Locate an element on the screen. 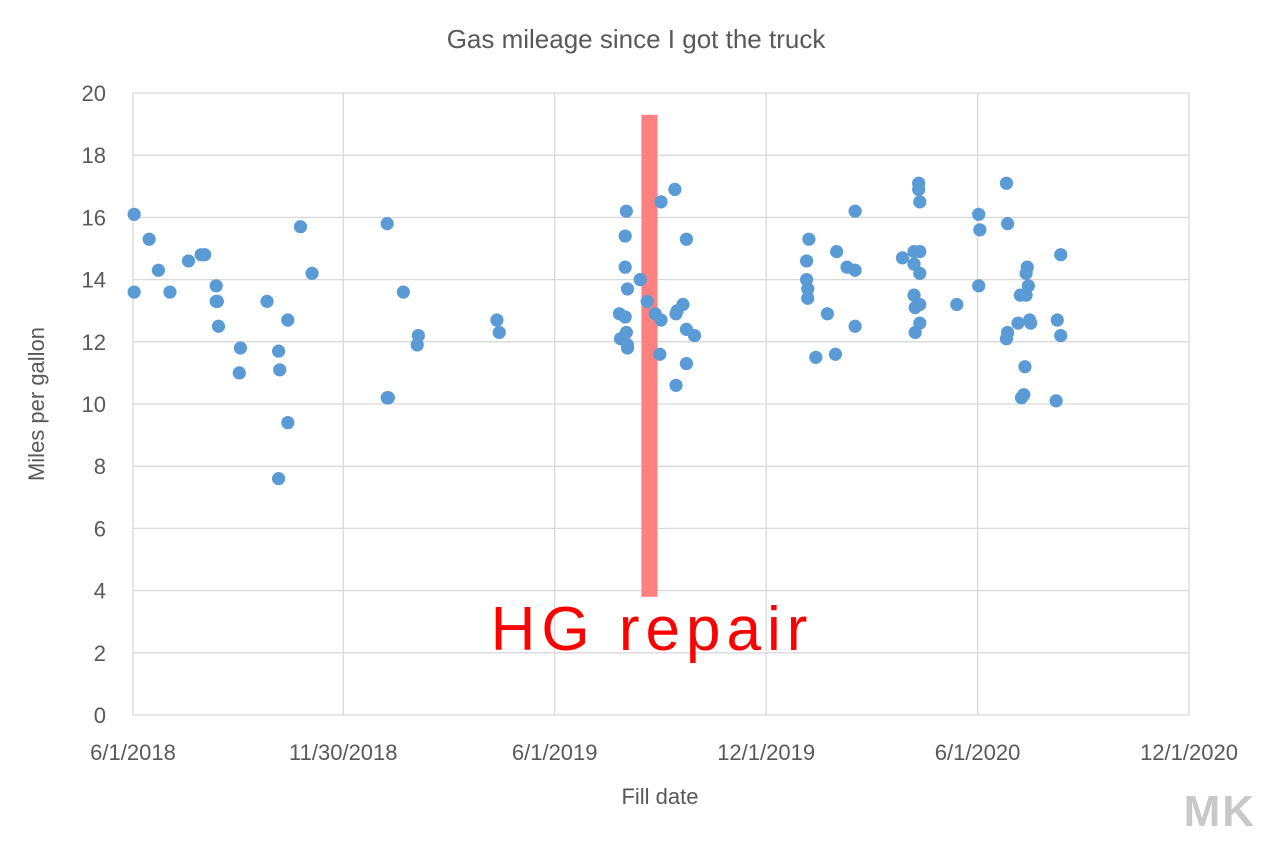  y-tick-labels: 0 2 4 6 8 10 12 14 16 18 20 is located at coordinates (94, 404).